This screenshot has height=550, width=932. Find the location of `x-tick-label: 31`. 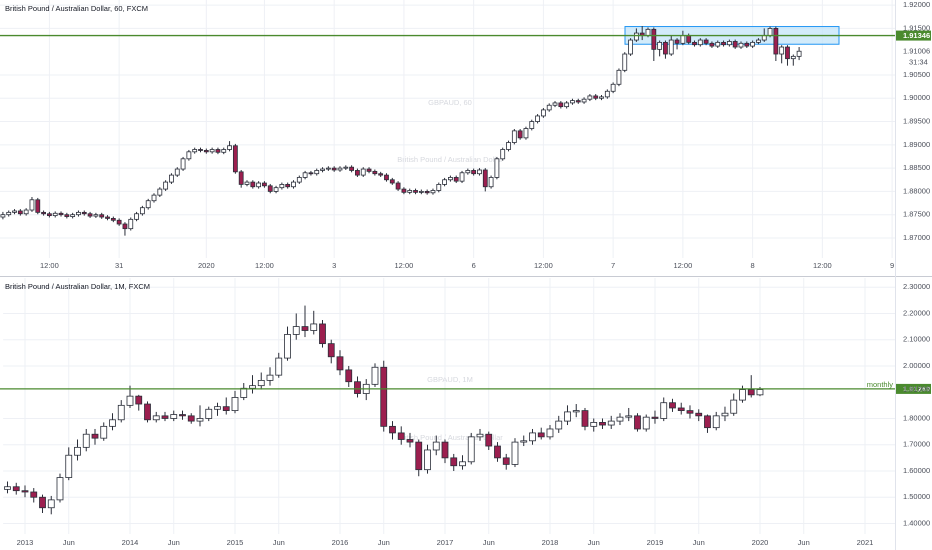

x-tick-label: 31 is located at coordinates (119, 265).